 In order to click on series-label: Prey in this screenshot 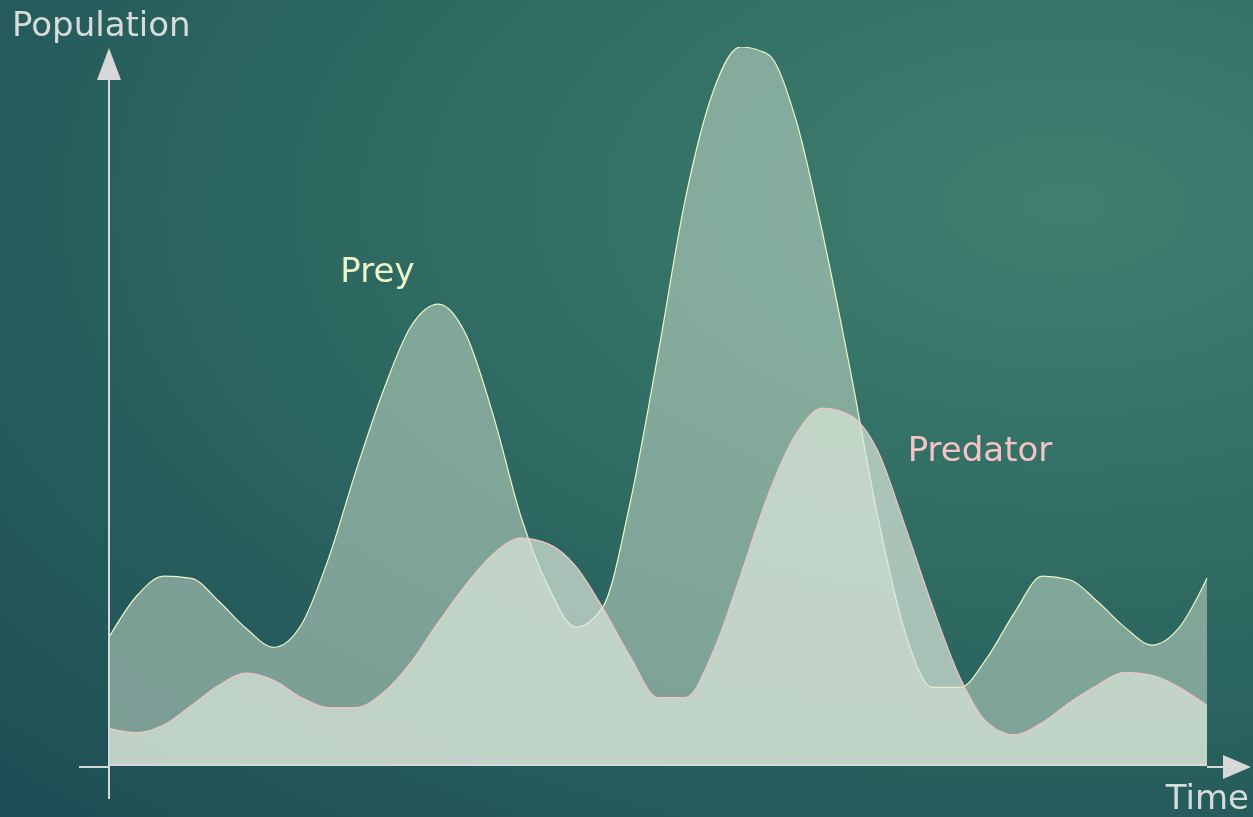, I will do `click(377, 270)`.